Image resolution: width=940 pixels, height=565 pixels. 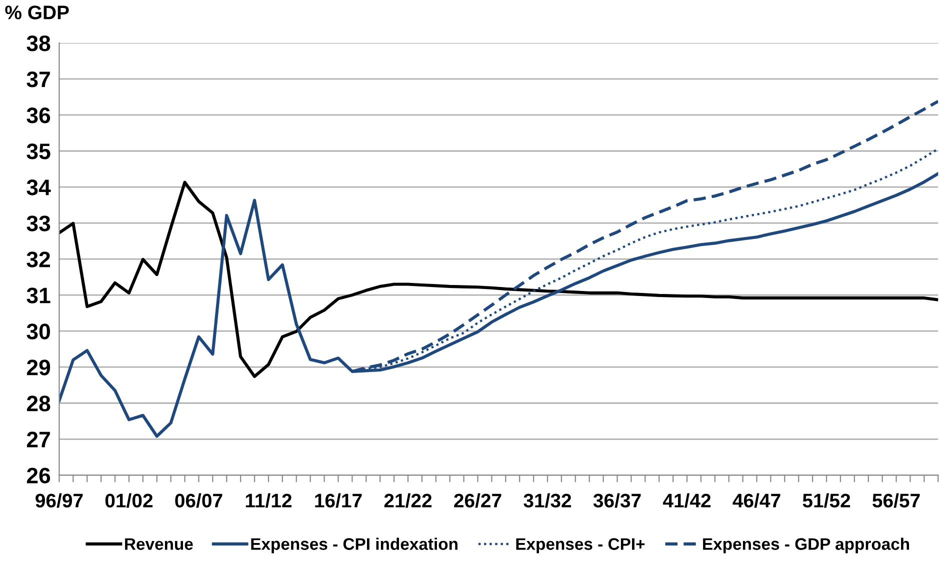 I want to click on y-tick-label: 38, so click(x=38, y=43).